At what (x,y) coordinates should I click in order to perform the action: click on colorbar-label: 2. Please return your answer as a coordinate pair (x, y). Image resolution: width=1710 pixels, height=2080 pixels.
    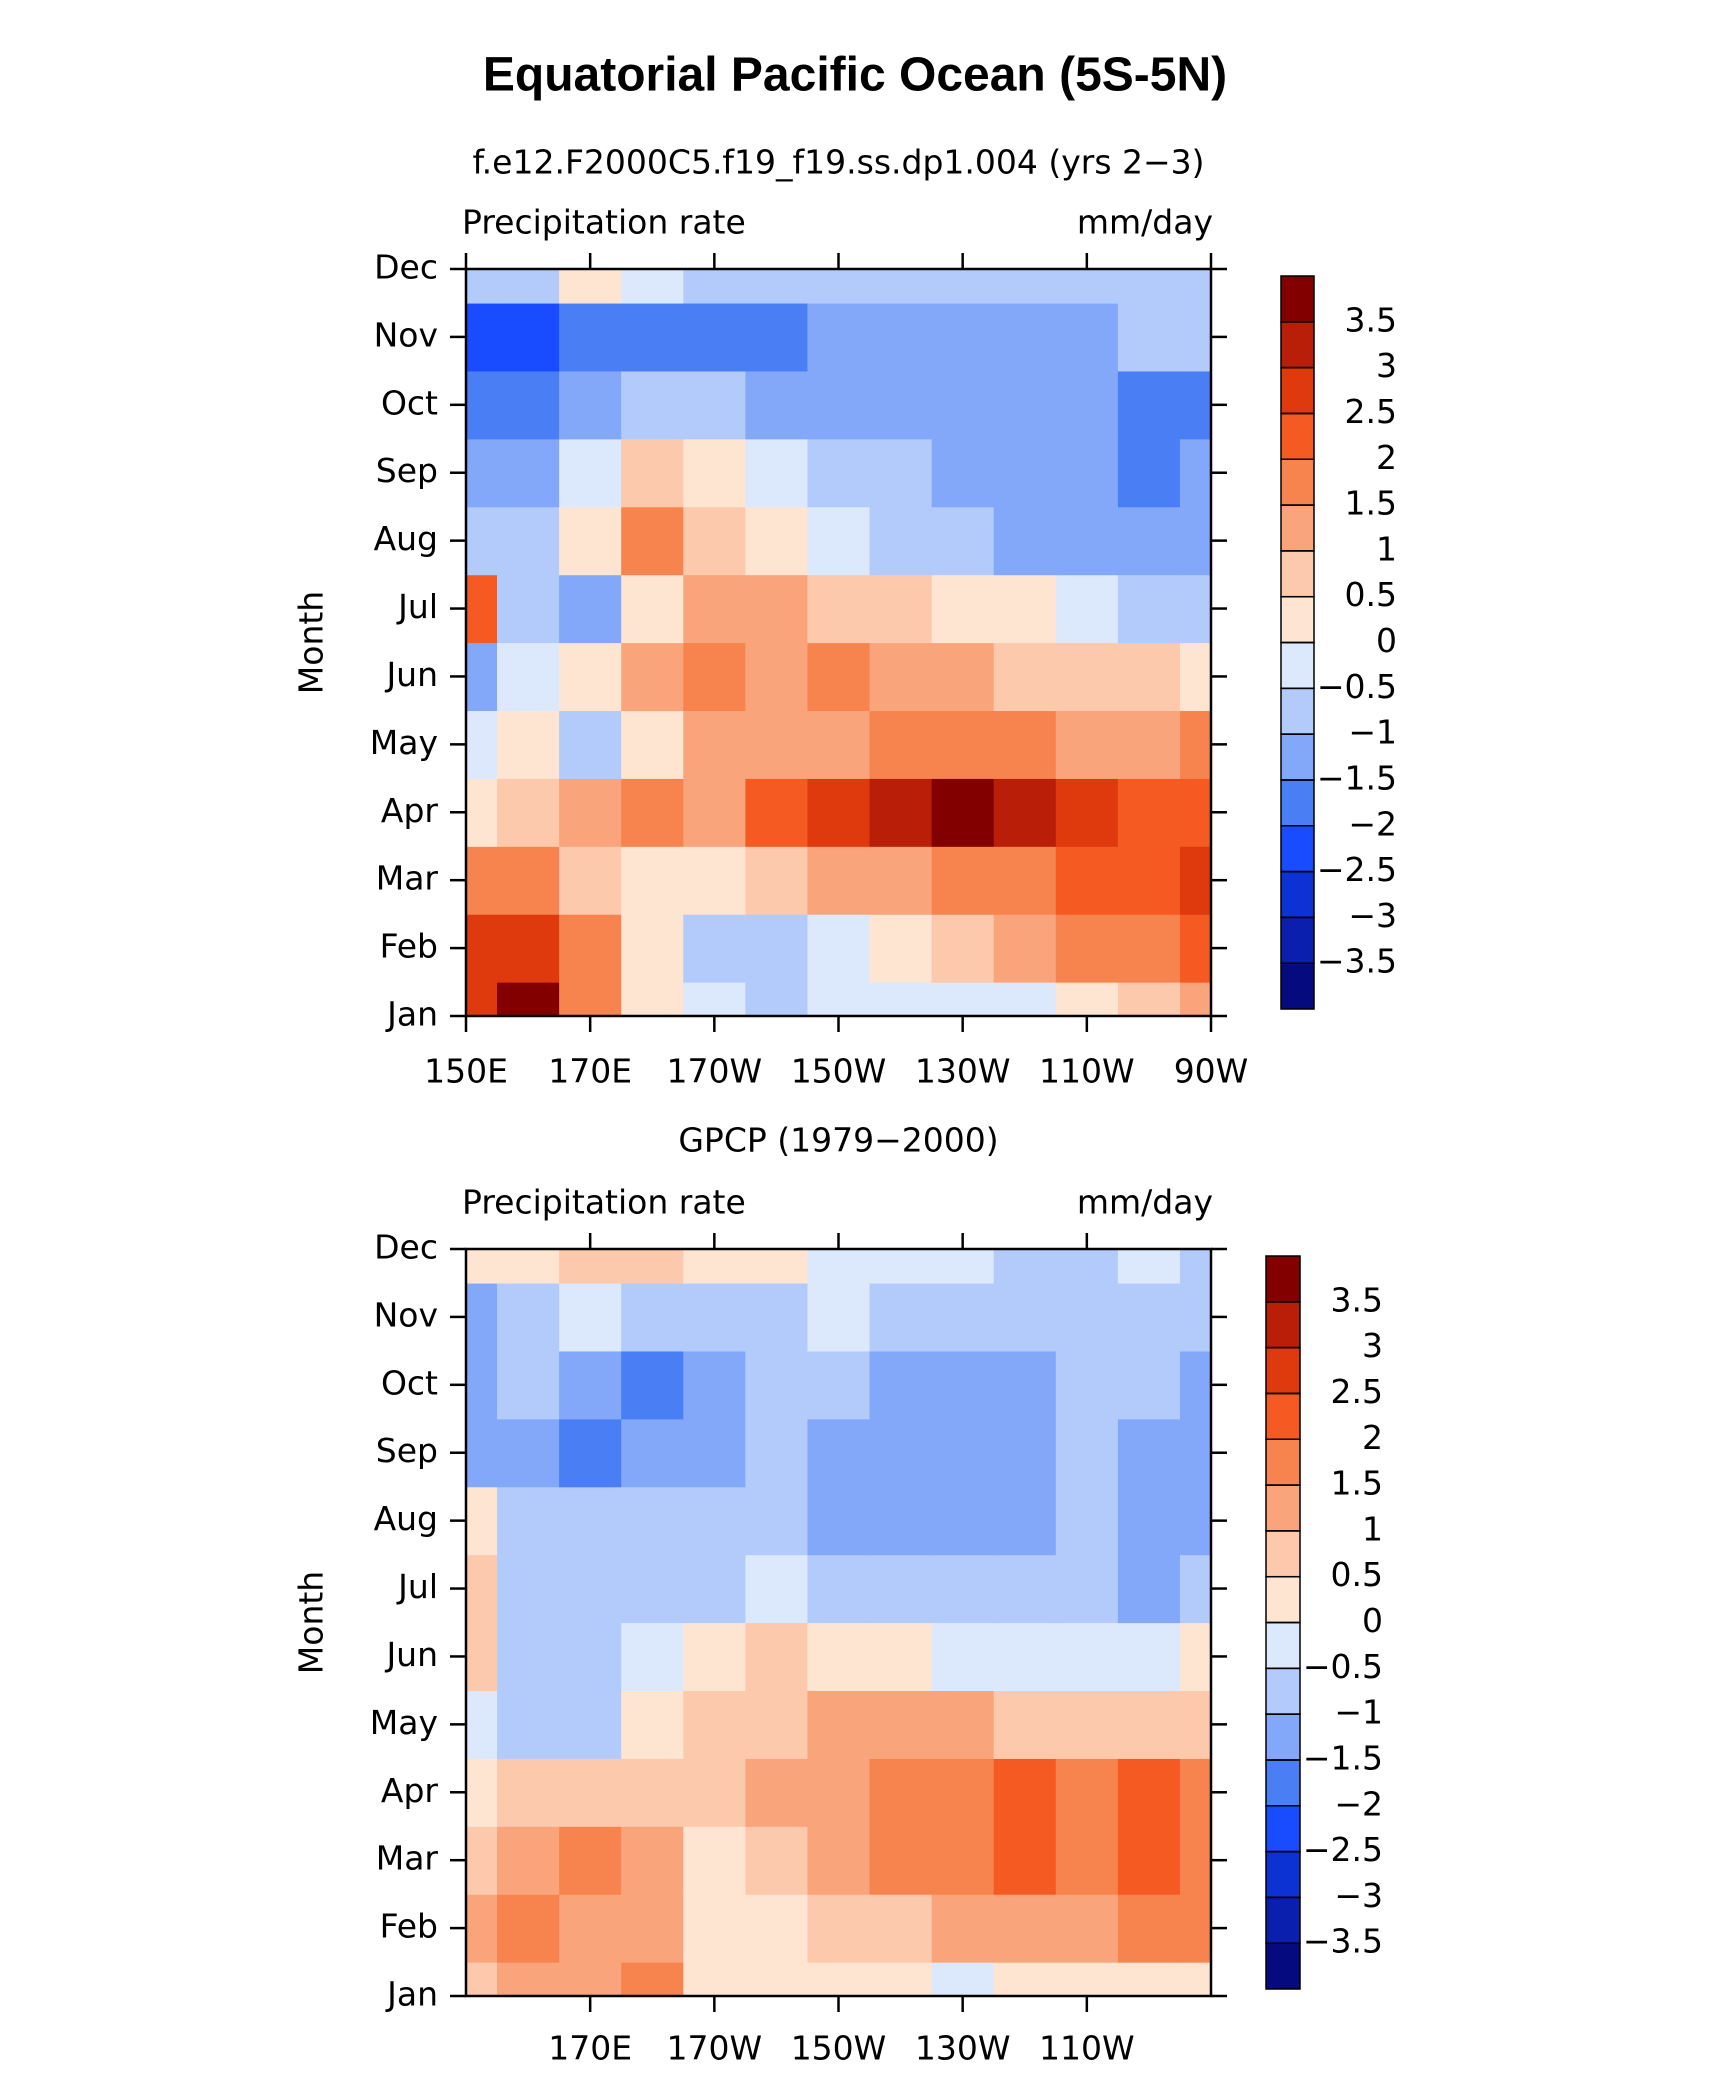
    Looking at the image, I should click on (1372, 1437).